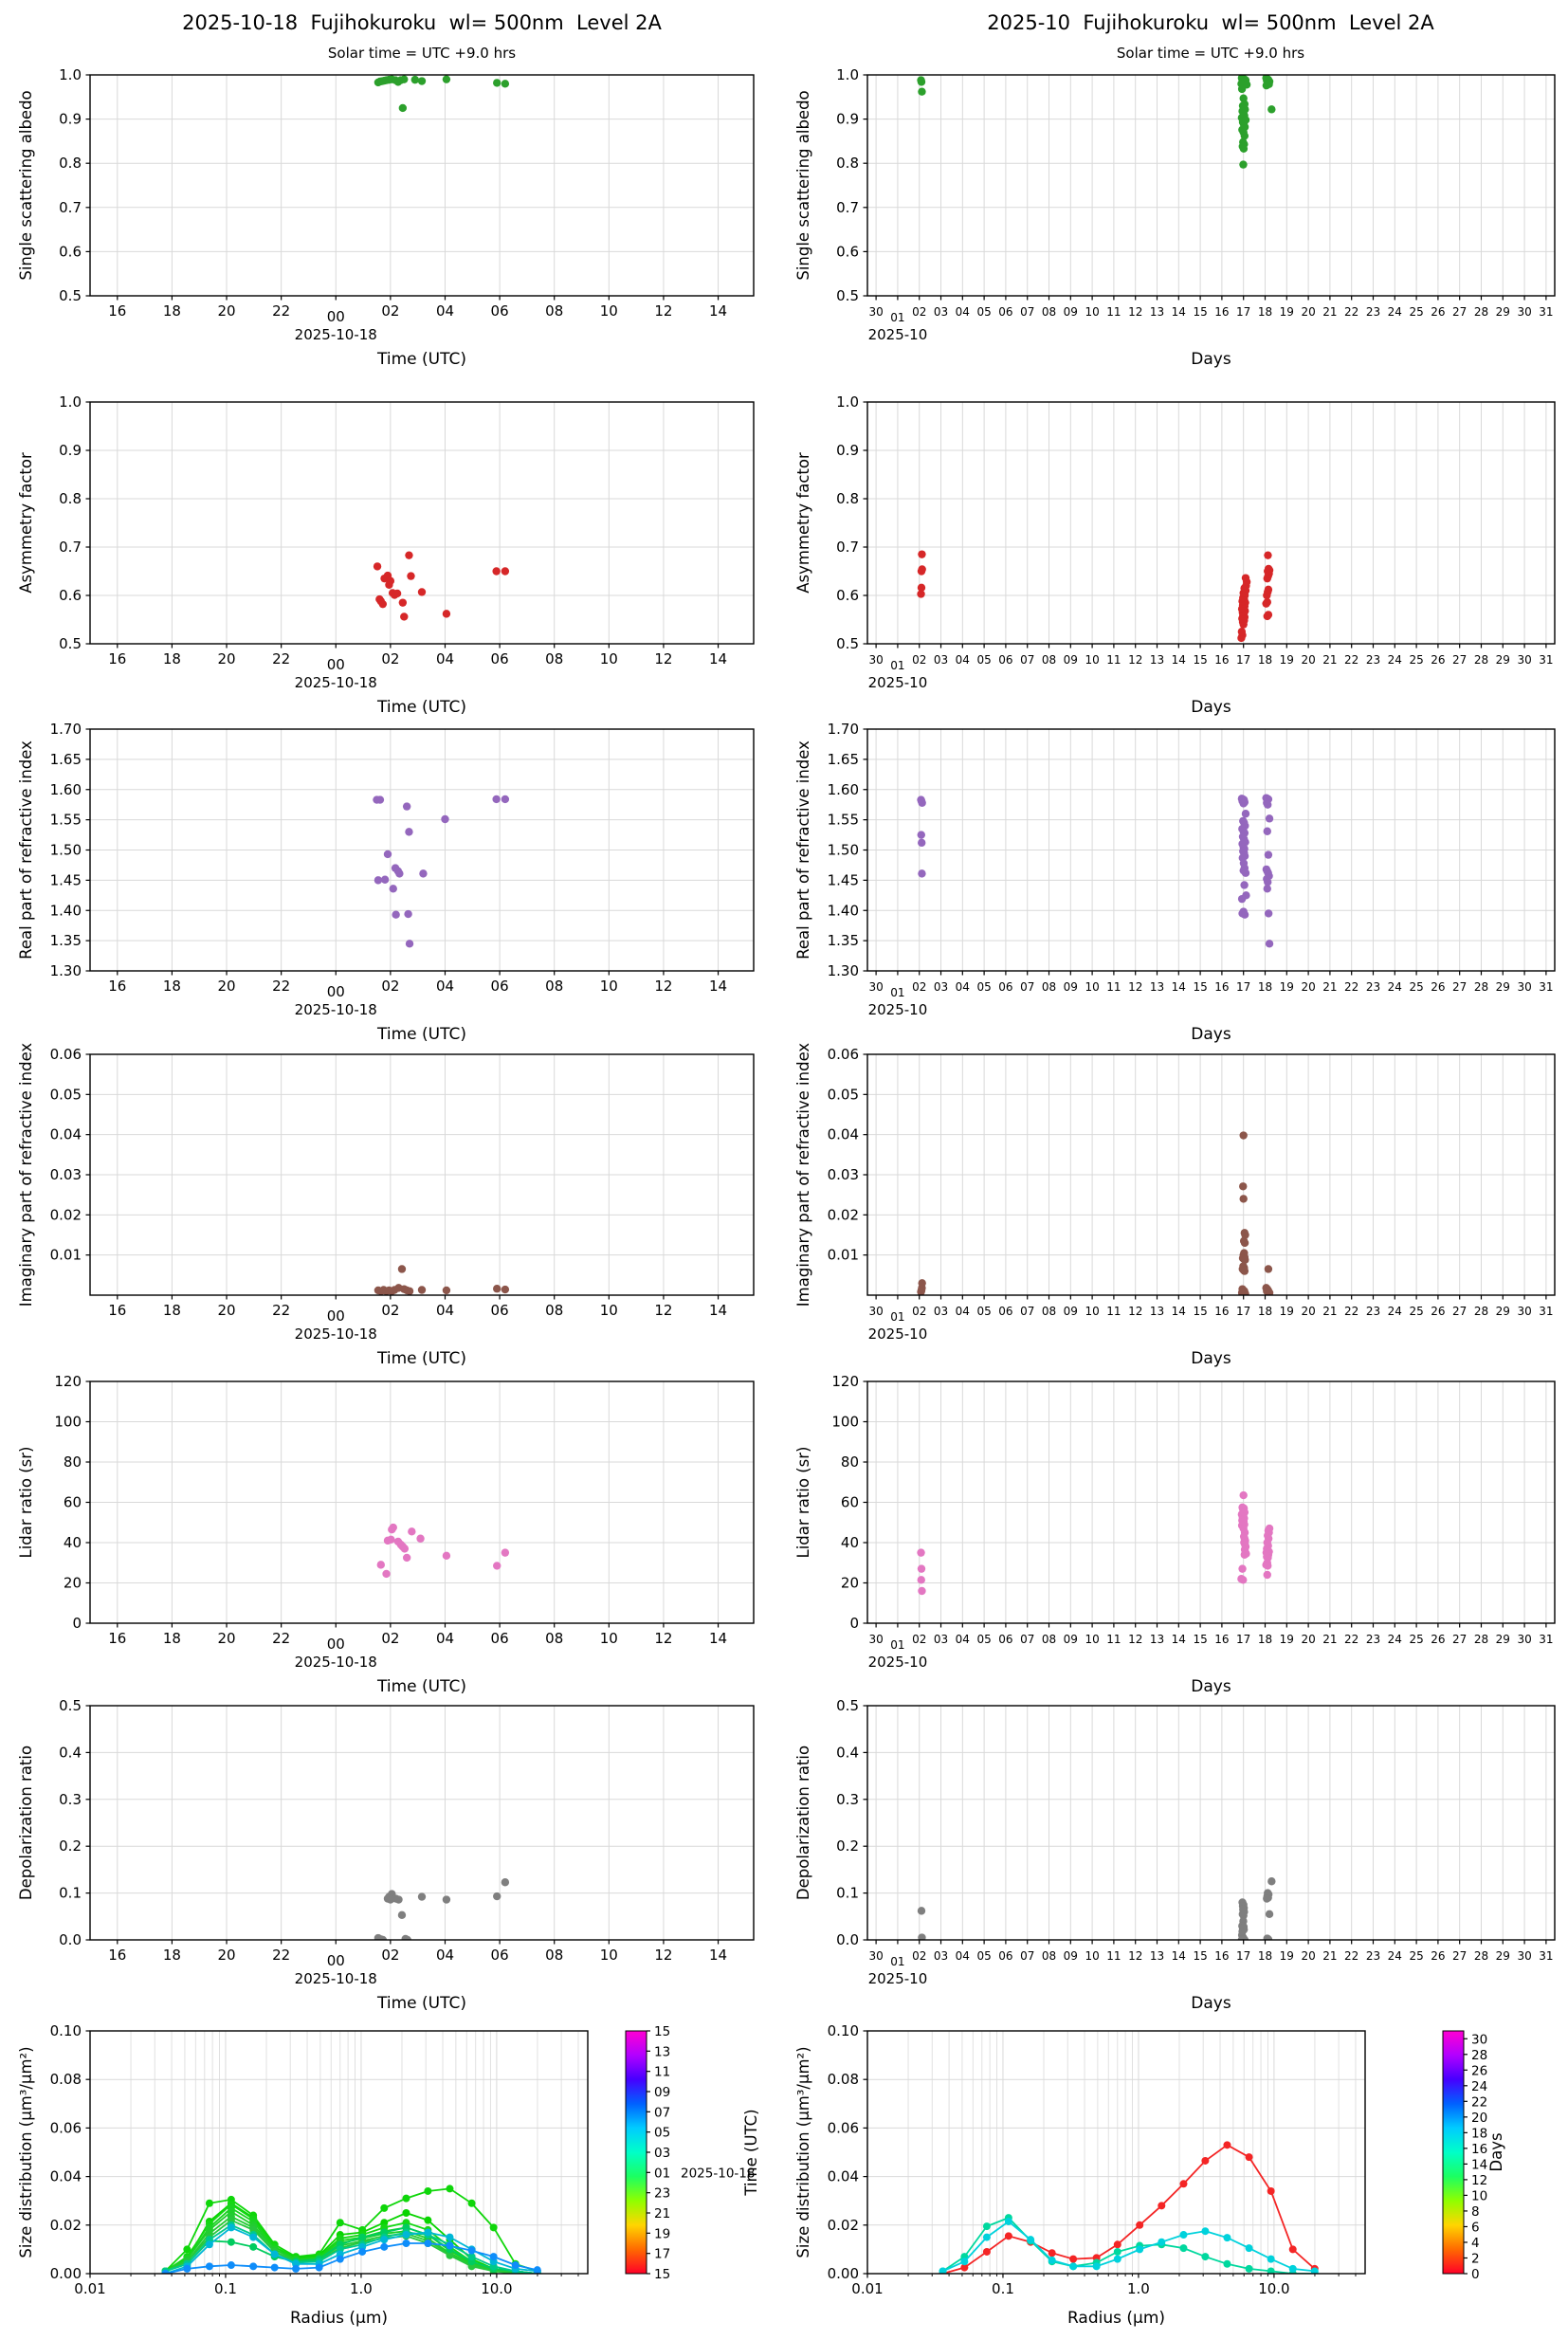  Describe the element at coordinates (421, 1034) in the screenshot. I see `x-axis-title: Time (UTC)` at that location.